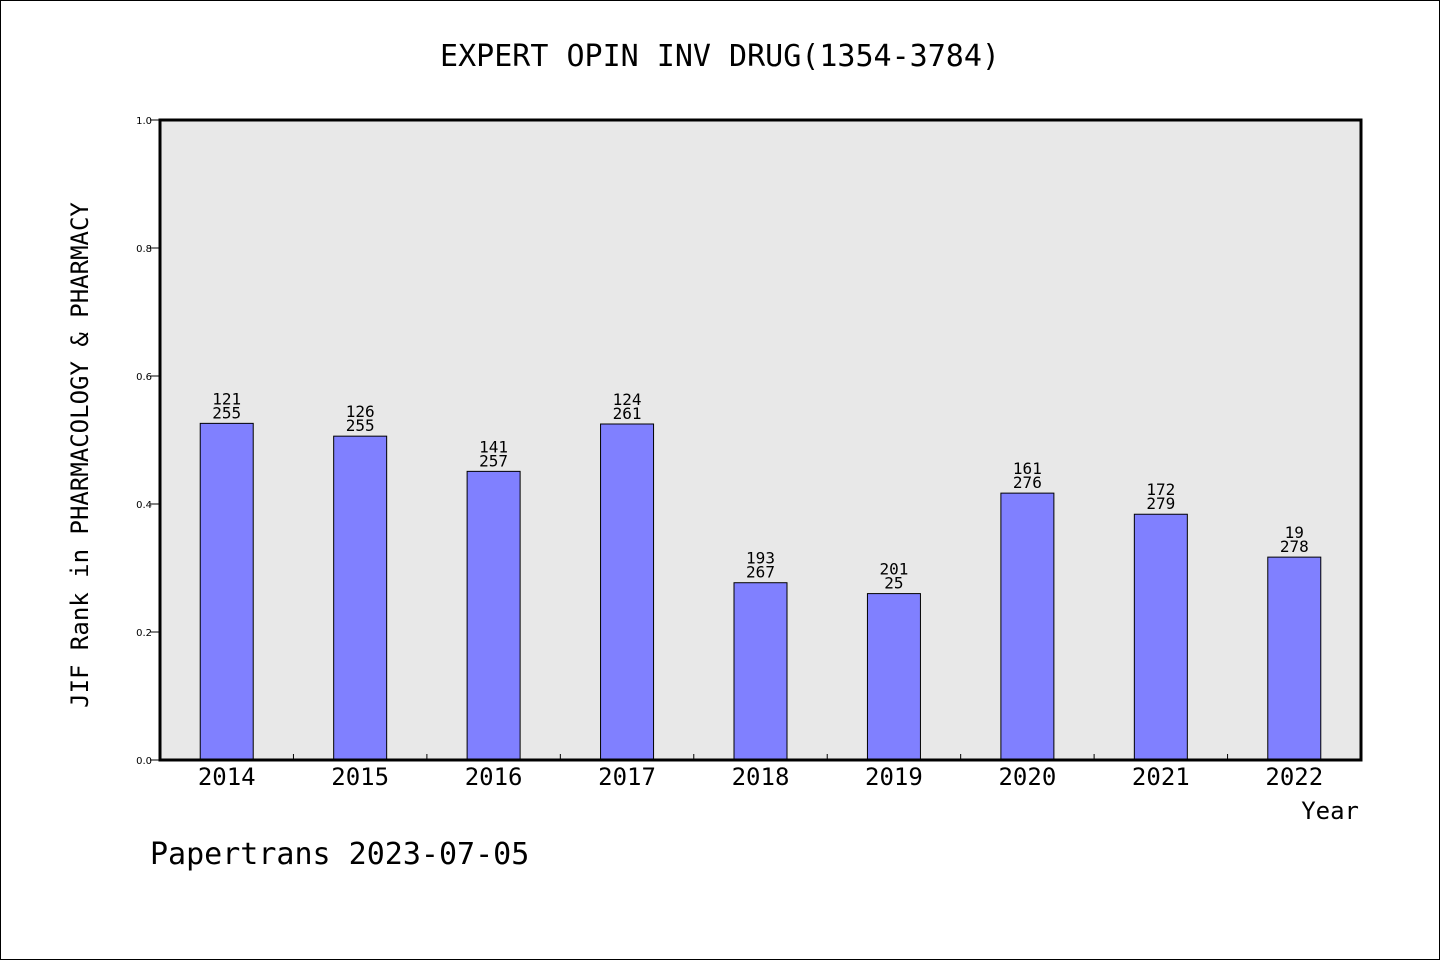 The width and height of the screenshot is (1440, 960). Describe the element at coordinates (493, 446) in the screenshot. I see `bar-label-top-2016: 141` at that location.